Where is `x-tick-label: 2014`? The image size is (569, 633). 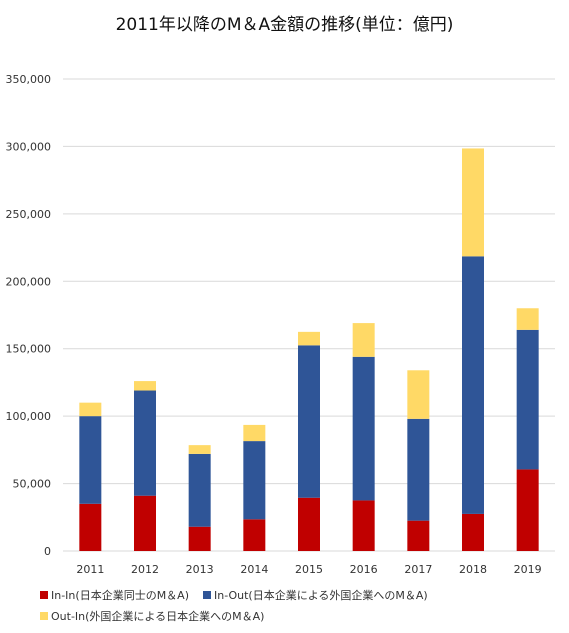
x-tick-label: 2014 is located at coordinates (254, 569).